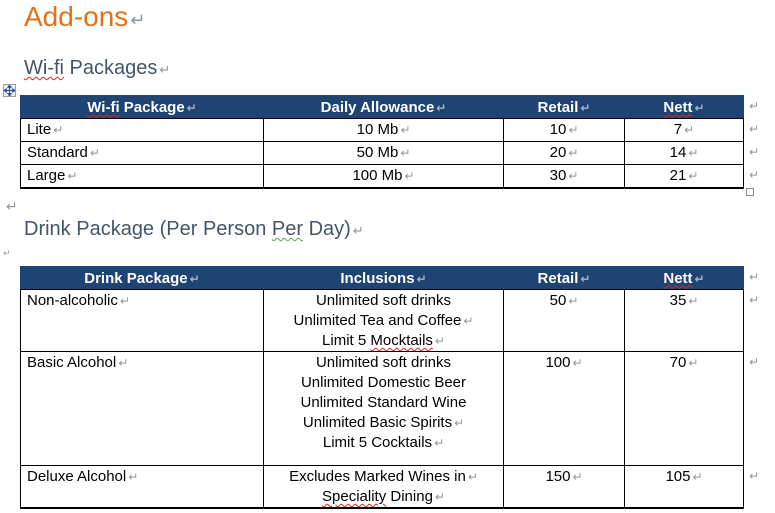  Describe the element at coordinates (383, 402) in the screenshot. I see `inclusion-line: Unlimited Standard Wine` at that location.